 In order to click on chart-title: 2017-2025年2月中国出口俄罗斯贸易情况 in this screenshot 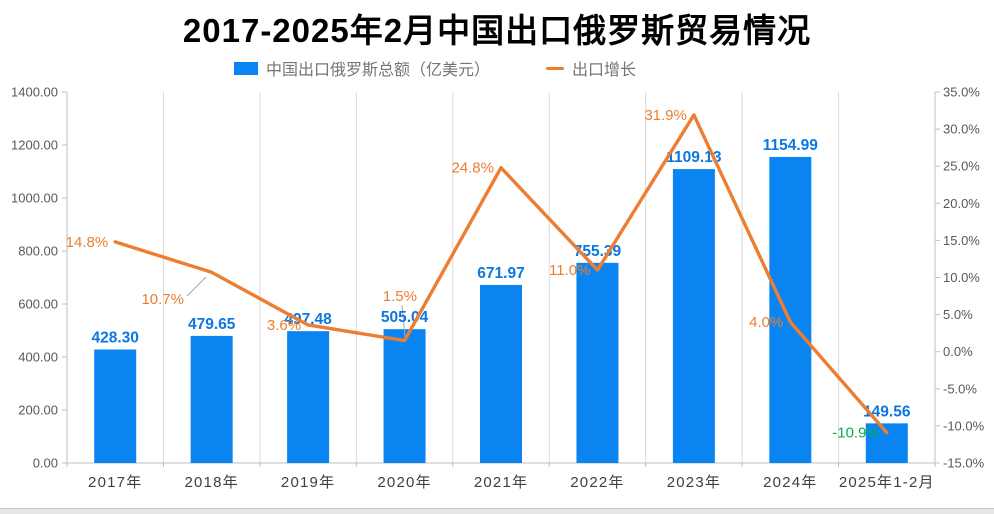, I will do `click(497, 30)`.